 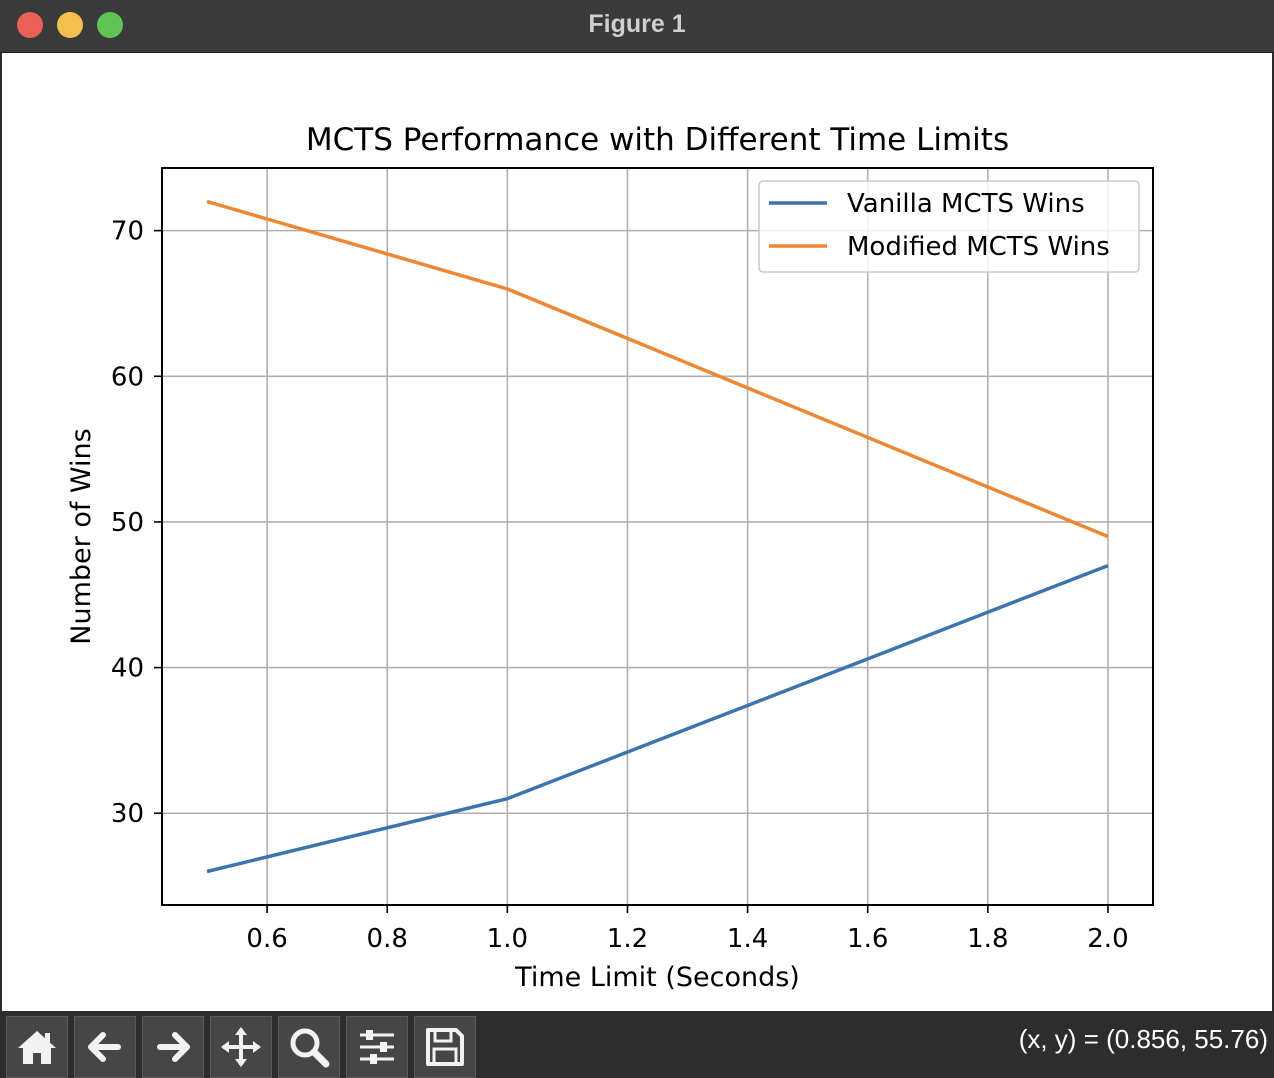 I want to click on x-tick-label: 1.6, so click(x=867, y=939).